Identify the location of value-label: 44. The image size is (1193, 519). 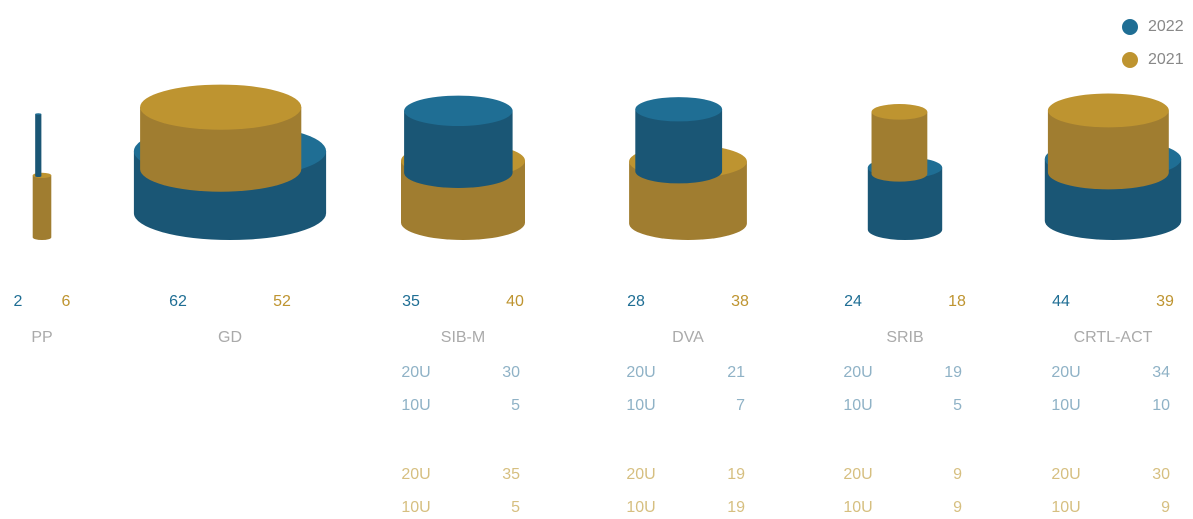
(1061, 301).